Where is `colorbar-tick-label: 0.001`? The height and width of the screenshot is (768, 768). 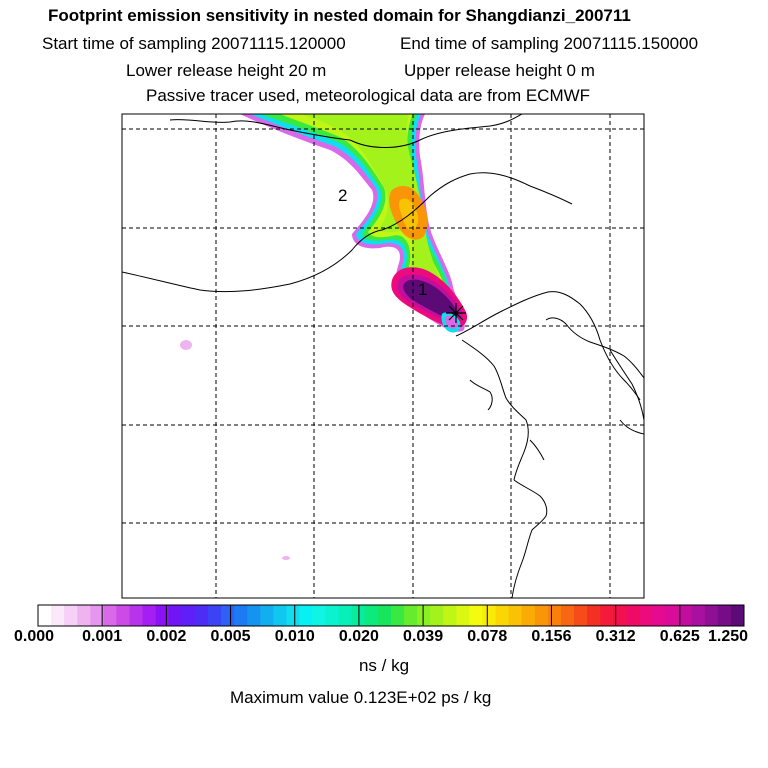 colorbar-tick-label: 0.001 is located at coordinates (102, 636).